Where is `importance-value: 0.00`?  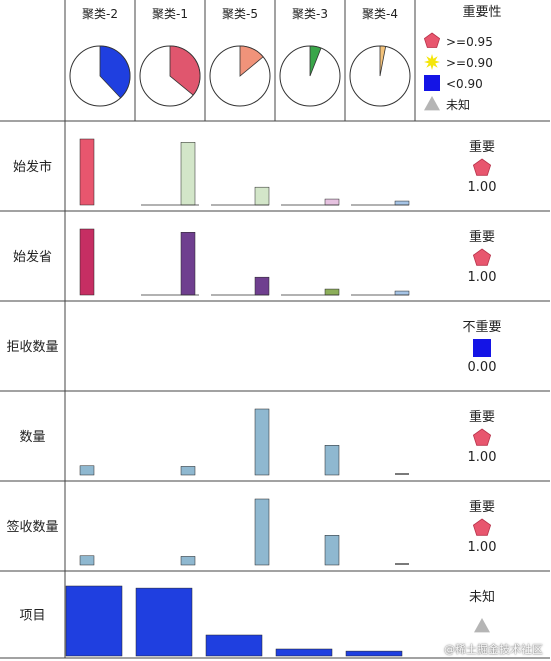
importance-value: 0.00 is located at coordinates (482, 367).